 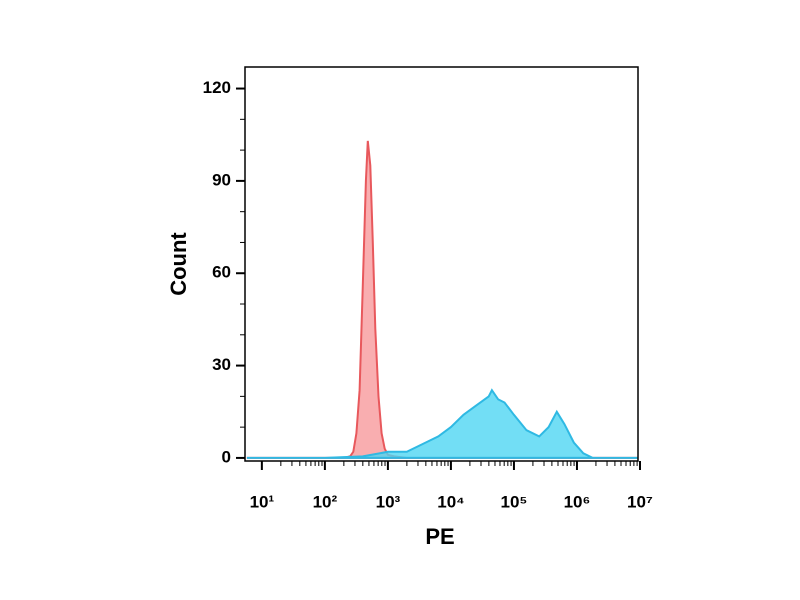 I want to click on x-tick-label: 10⁷, so click(x=640, y=501).